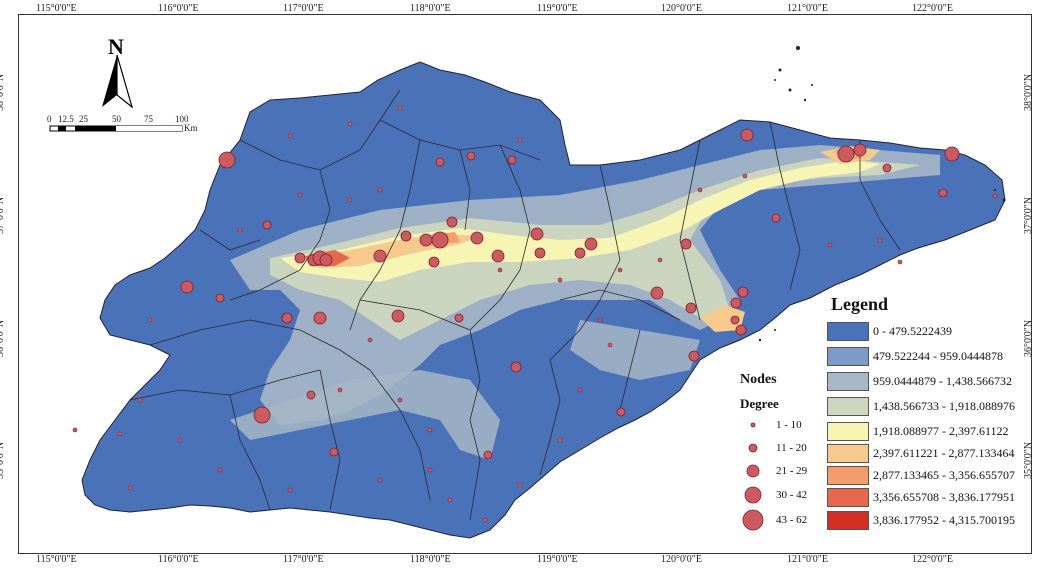 The width and height of the screenshot is (1052, 568). Describe the element at coordinates (557, 559) in the screenshot. I see `lon-label-bottom: 119°0'0"E` at that location.